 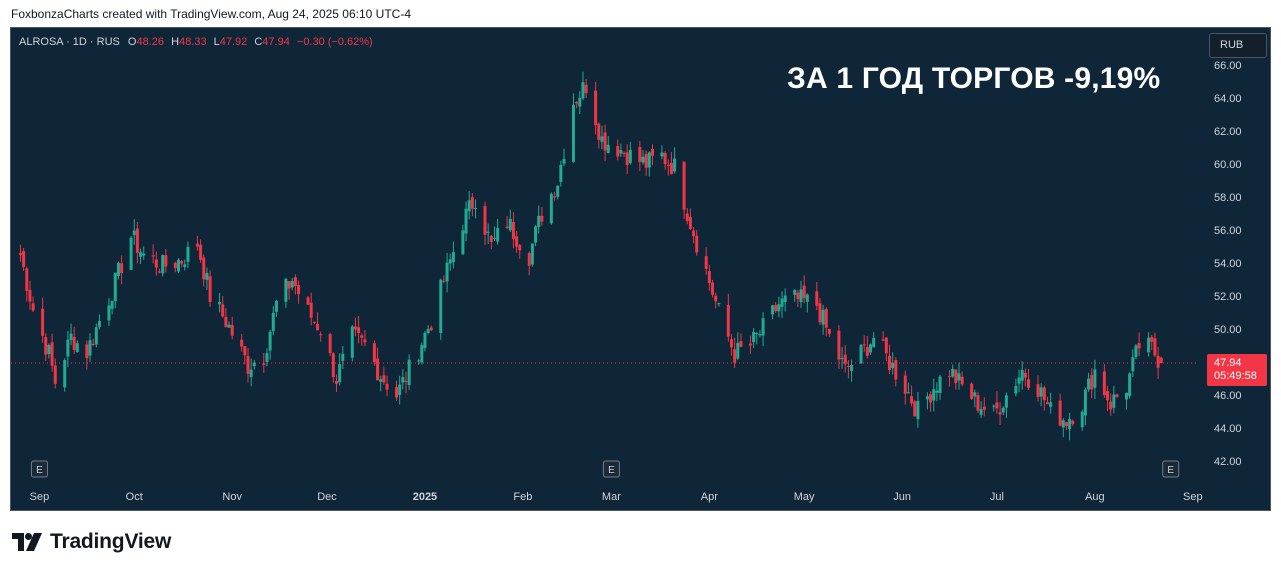 I want to click on tradingview-logo: TradingView, so click(x=91, y=542).